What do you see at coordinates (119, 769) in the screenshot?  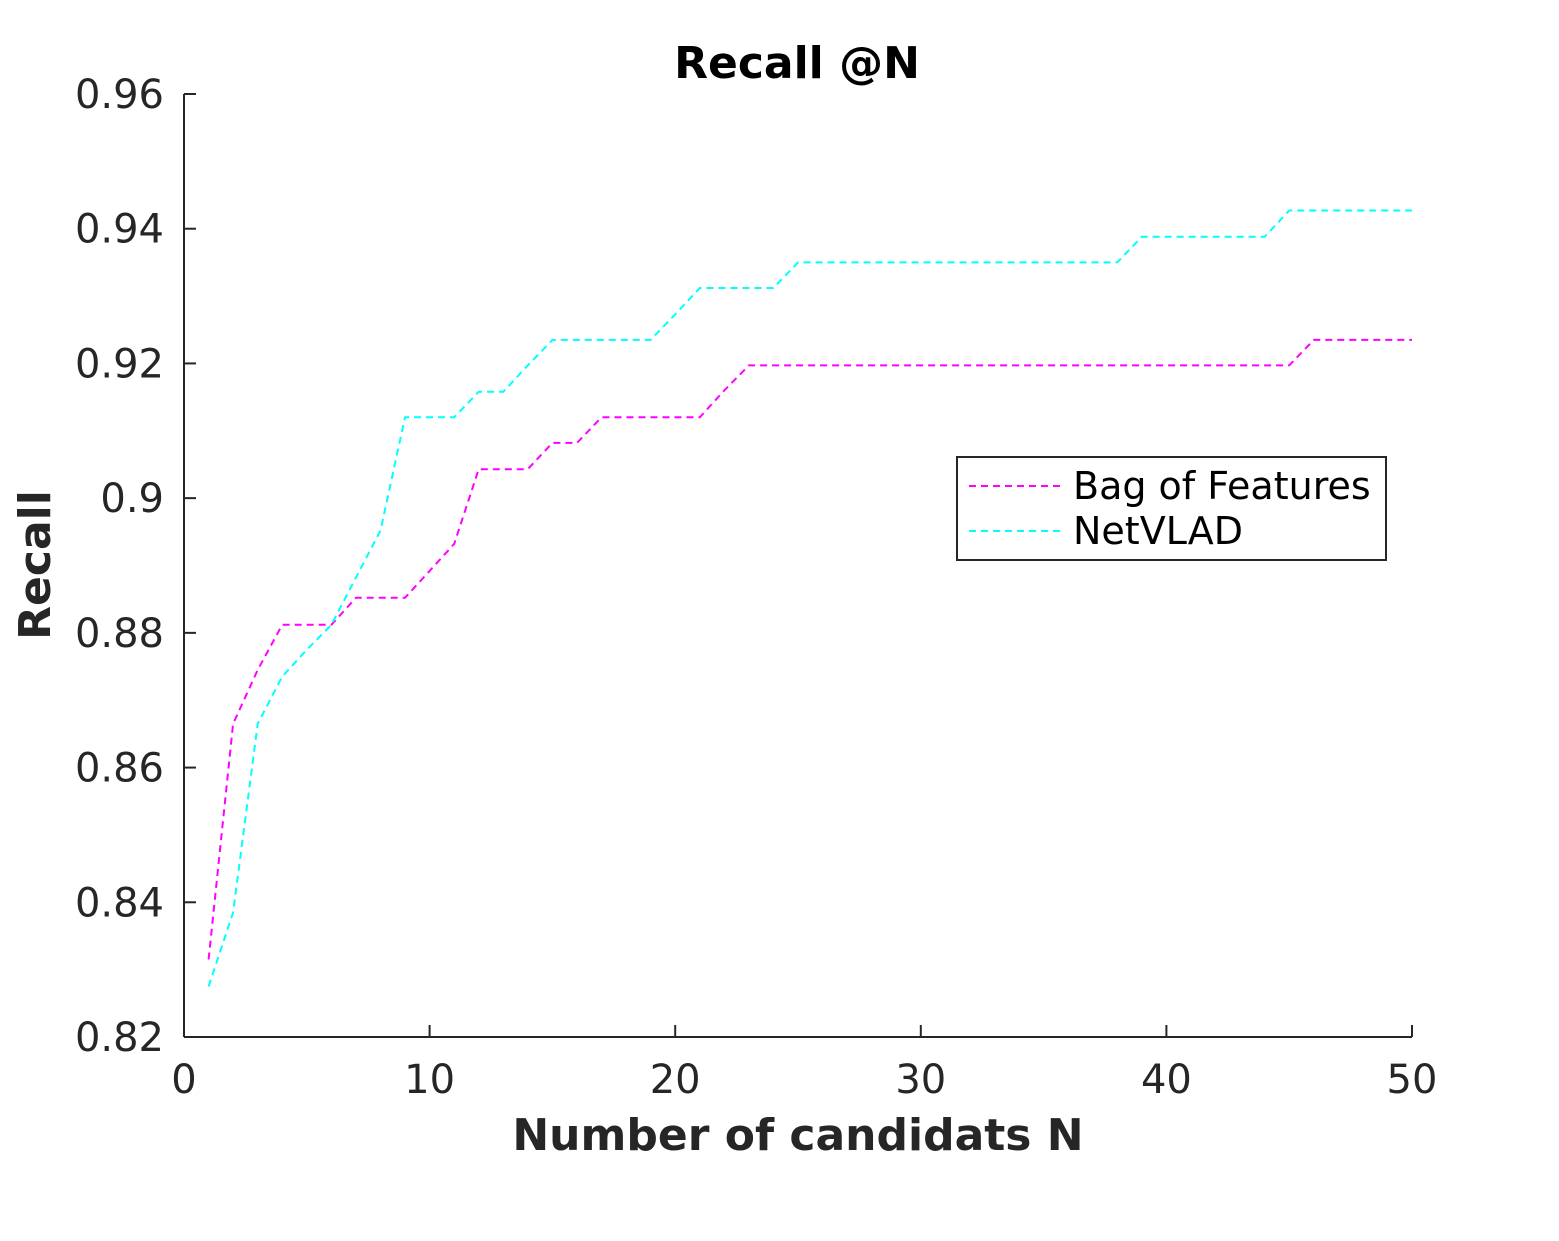 I see `y-tick-label: 0.86` at bounding box center [119, 769].